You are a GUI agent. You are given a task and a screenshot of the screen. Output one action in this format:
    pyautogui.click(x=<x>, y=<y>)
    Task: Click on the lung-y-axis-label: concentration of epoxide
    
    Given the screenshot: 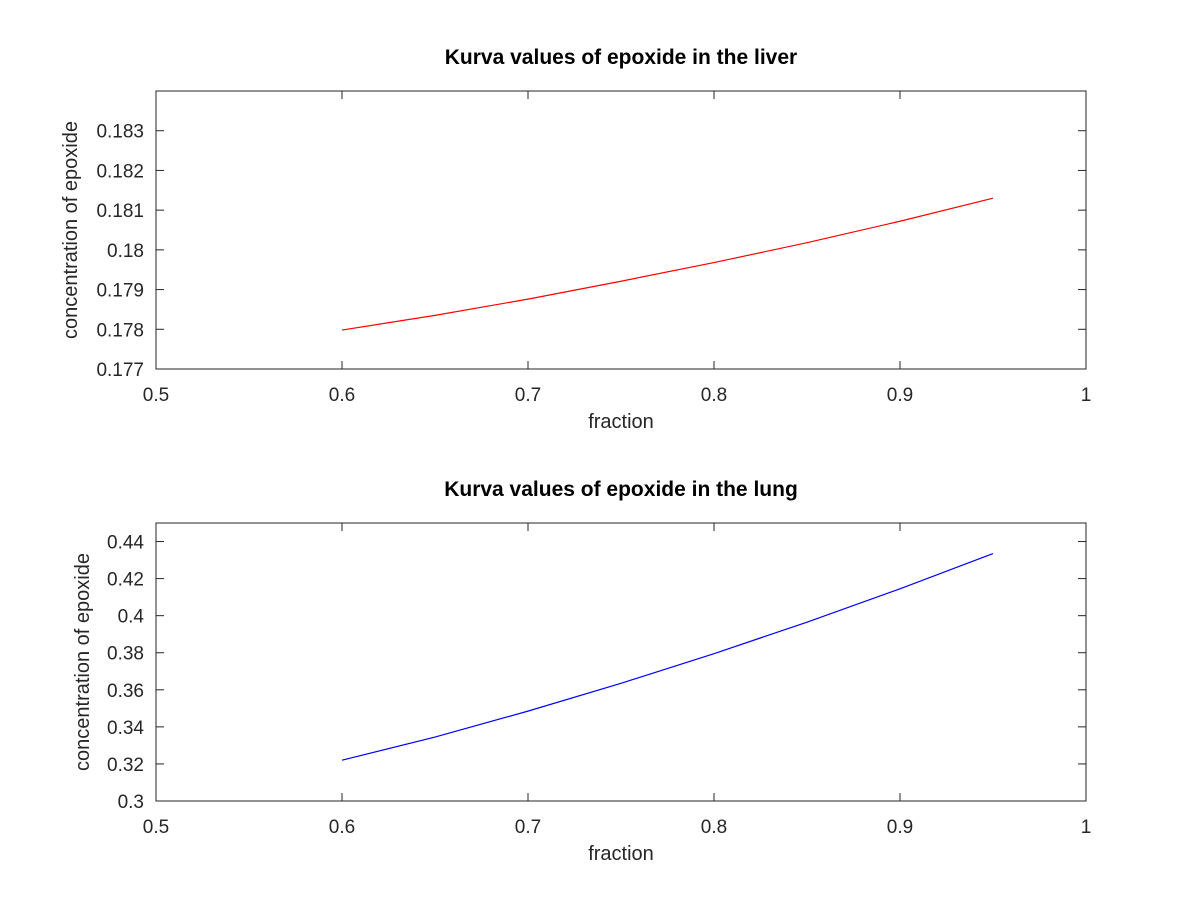 What is the action you would take?
    pyautogui.click(x=83, y=662)
    